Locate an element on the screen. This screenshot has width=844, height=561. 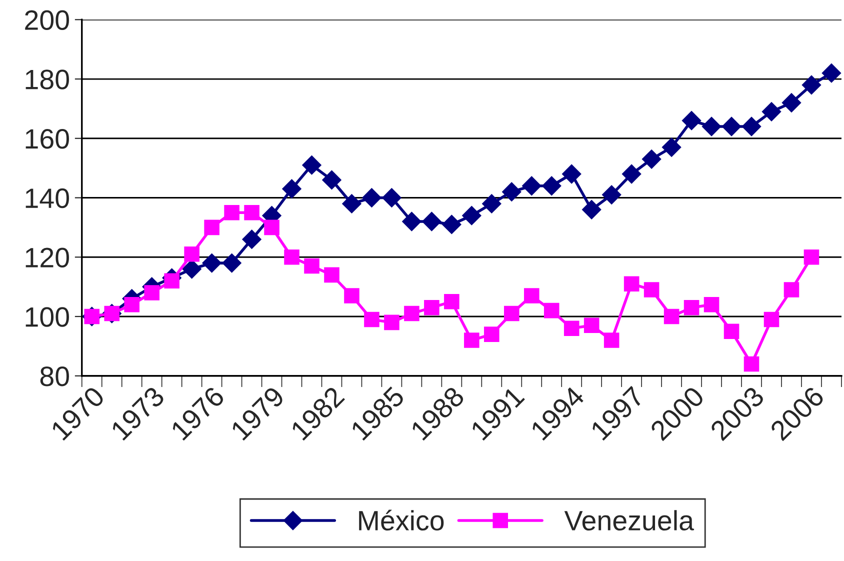
y-tick-label: 200 is located at coordinates (47, 20).